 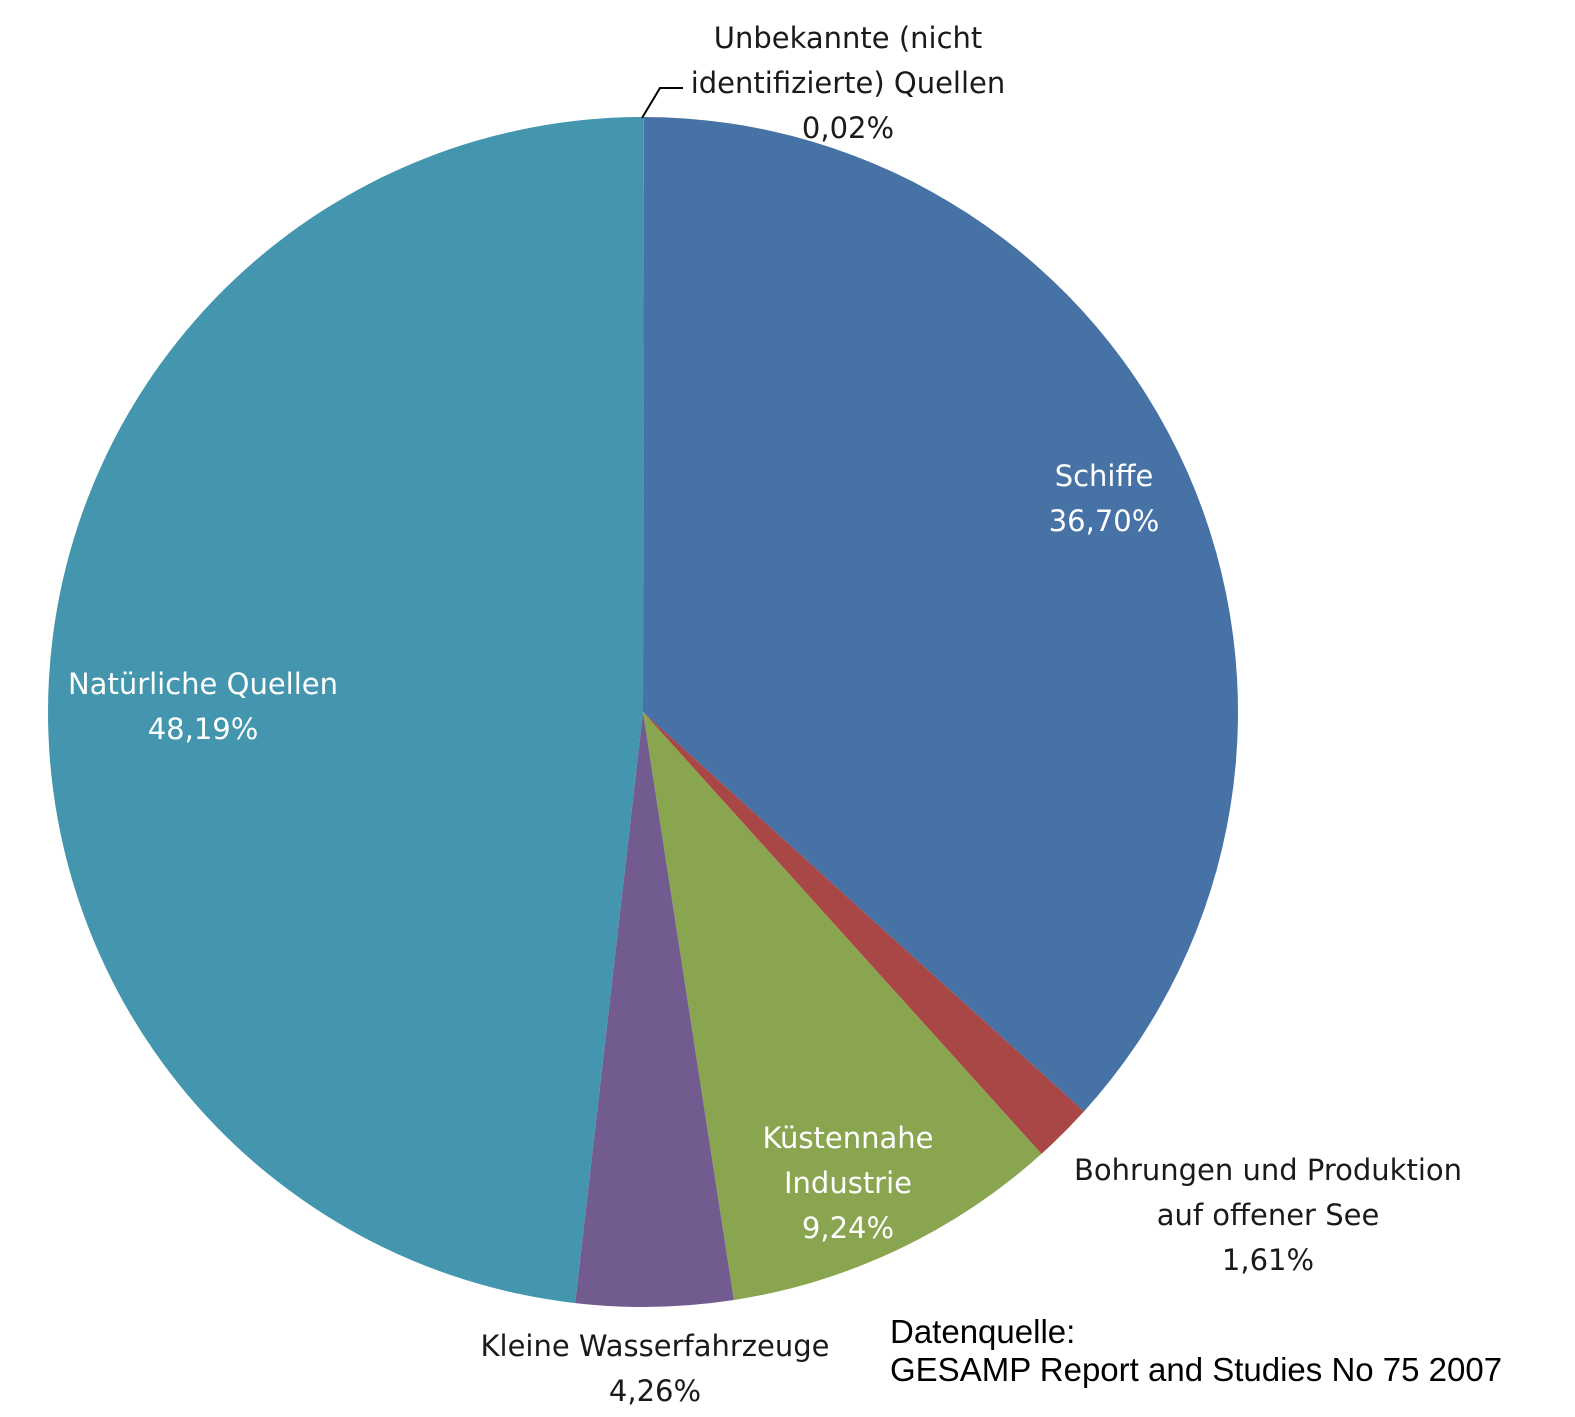 I want to click on data-label-name-4: Kleine Wasserfahrzeuge, so click(x=655, y=1346).